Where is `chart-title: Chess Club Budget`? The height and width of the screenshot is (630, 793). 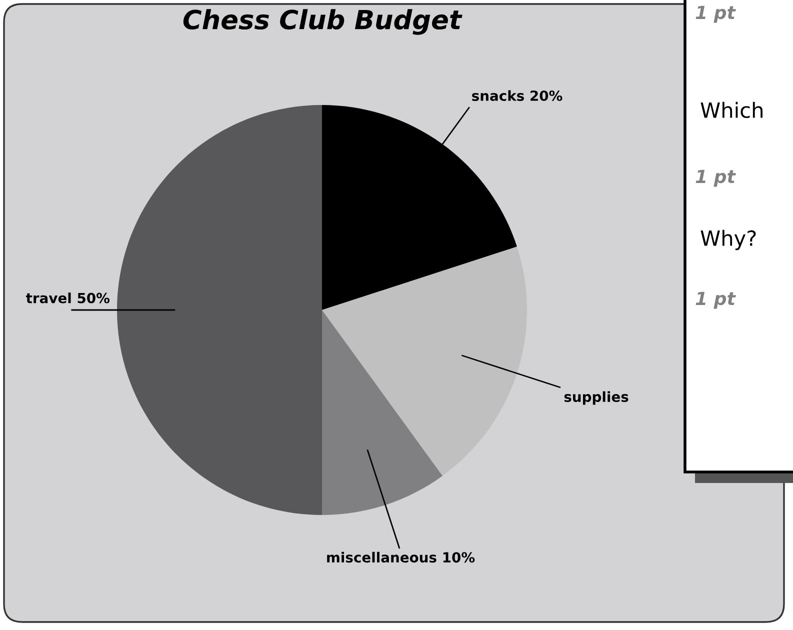
chart-title: Chess Club Budget is located at coordinates (322, 22).